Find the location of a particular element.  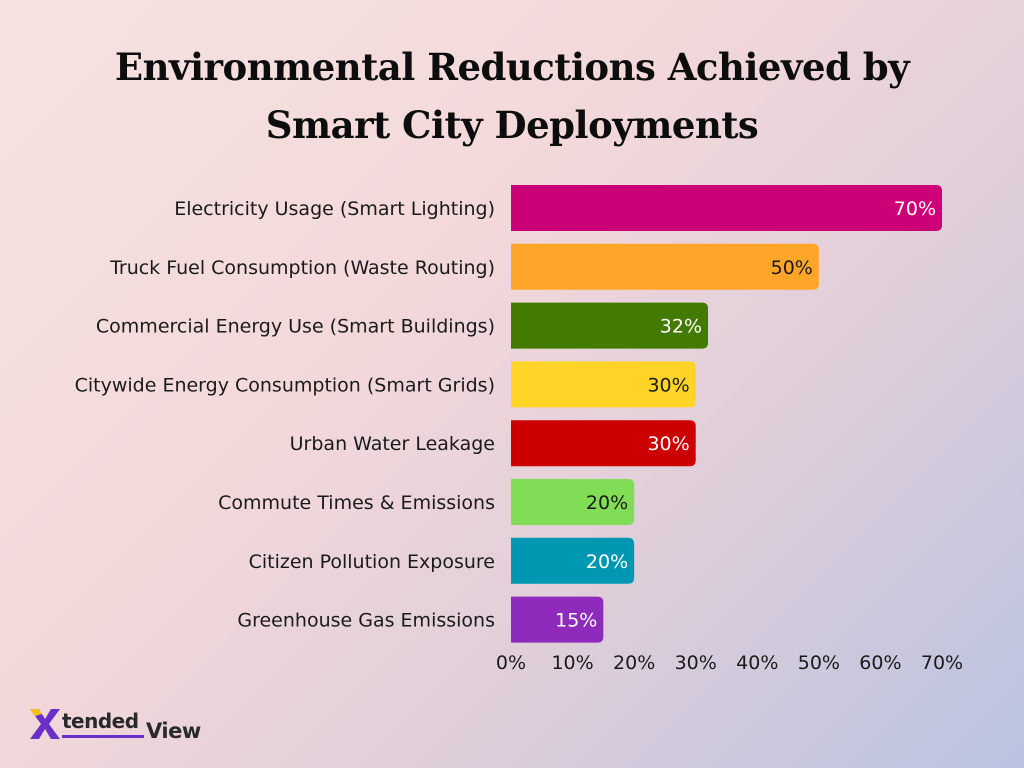

category-label-6: Citizen Pollution Exposure is located at coordinates (372, 562).